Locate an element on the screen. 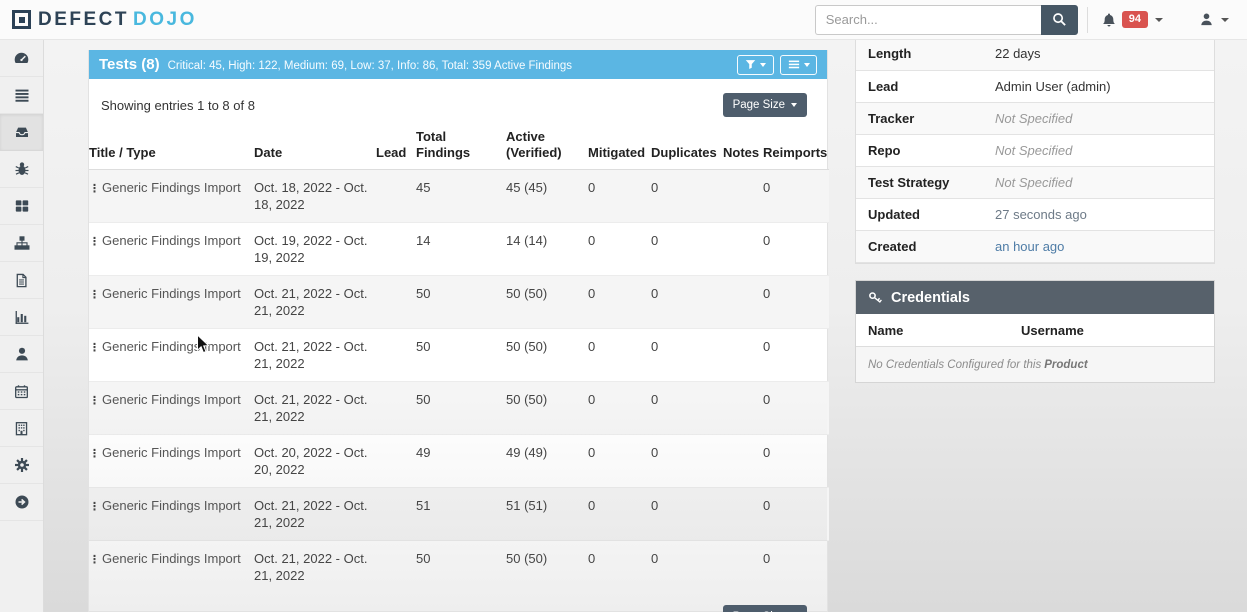 This screenshot has height=612, width=1247. details-row: Repo Not Specified is located at coordinates (1035, 150).